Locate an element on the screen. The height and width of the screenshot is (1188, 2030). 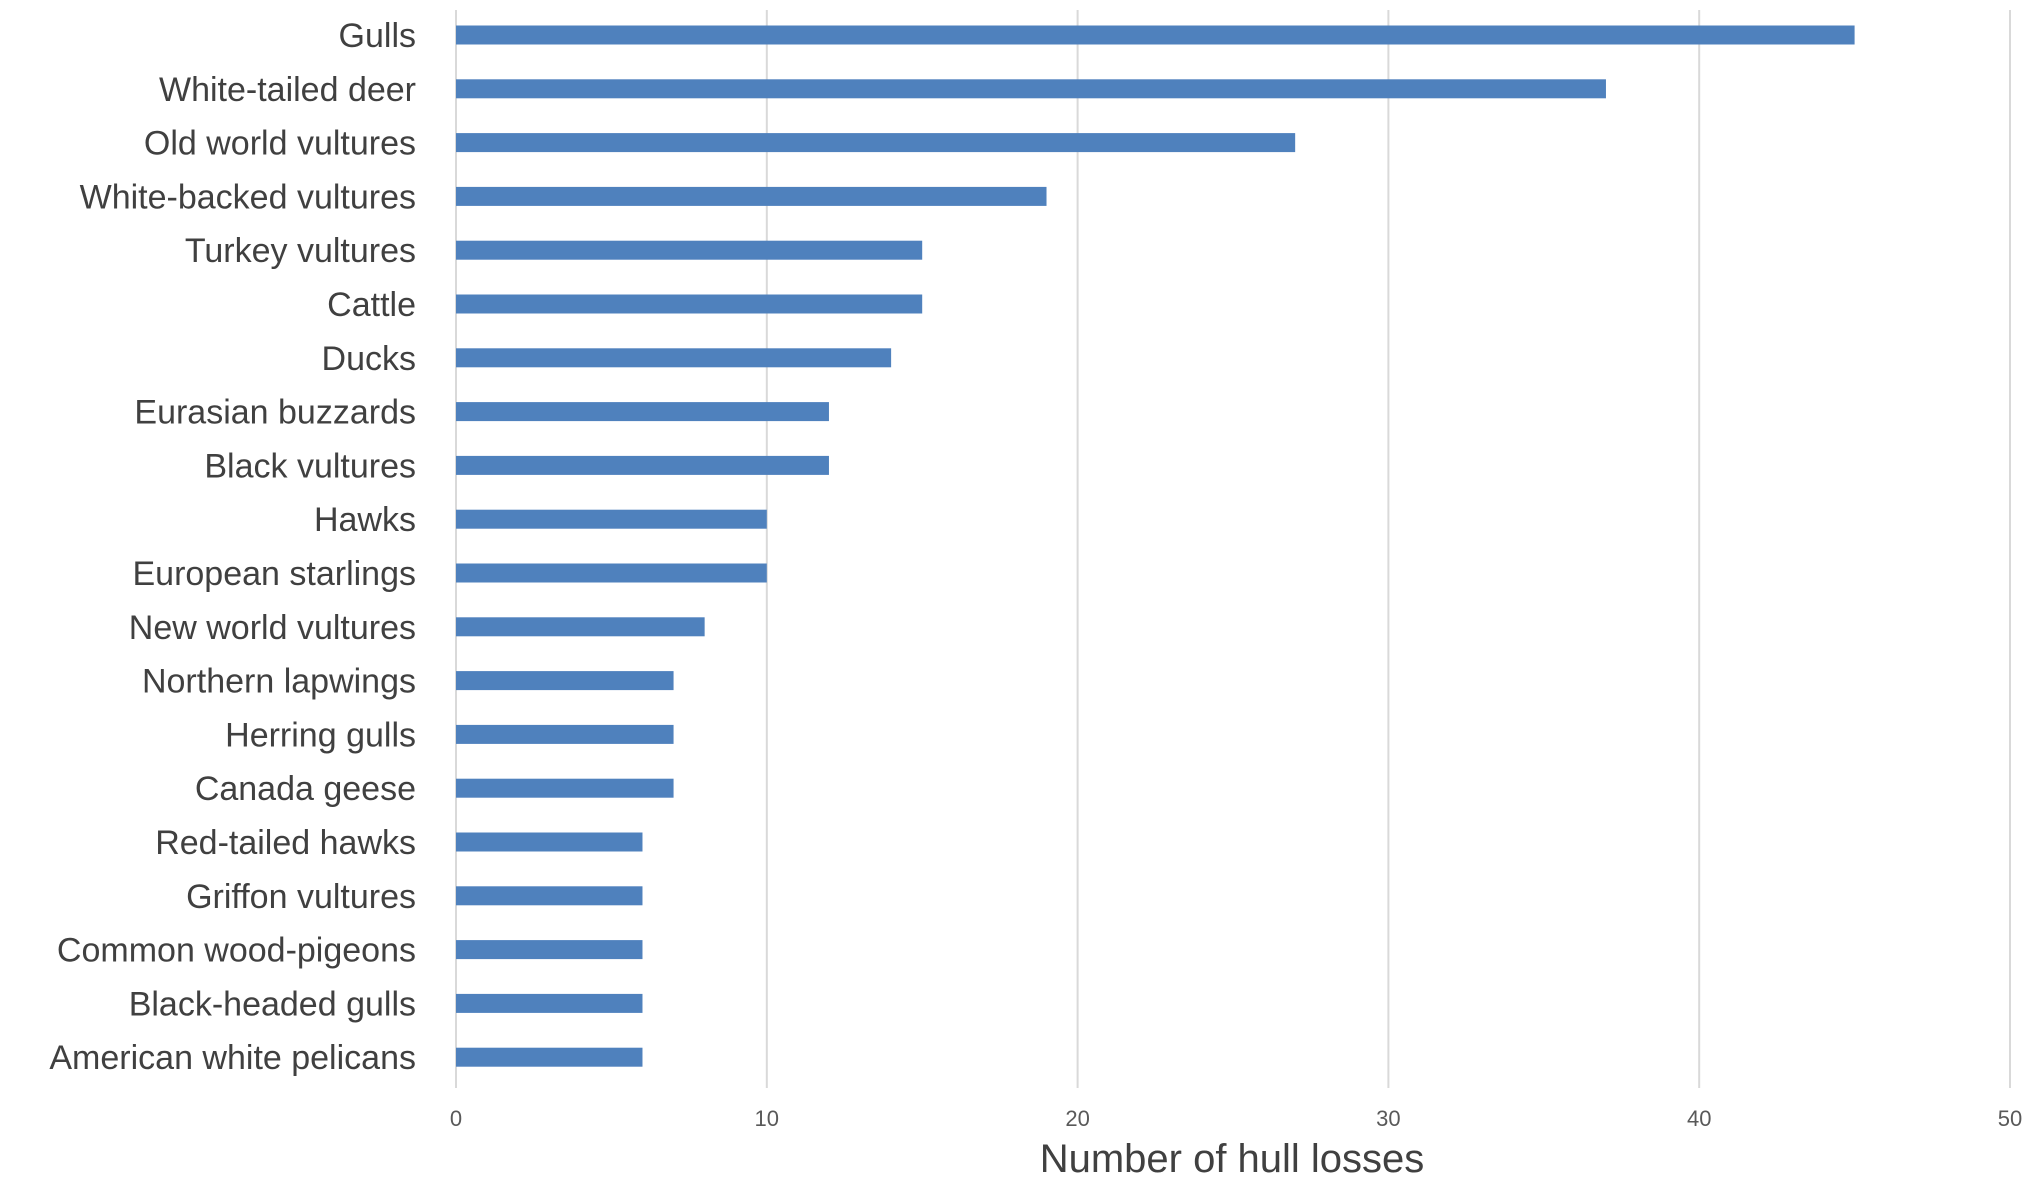
category-label: Hawks is located at coordinates (365, 520).